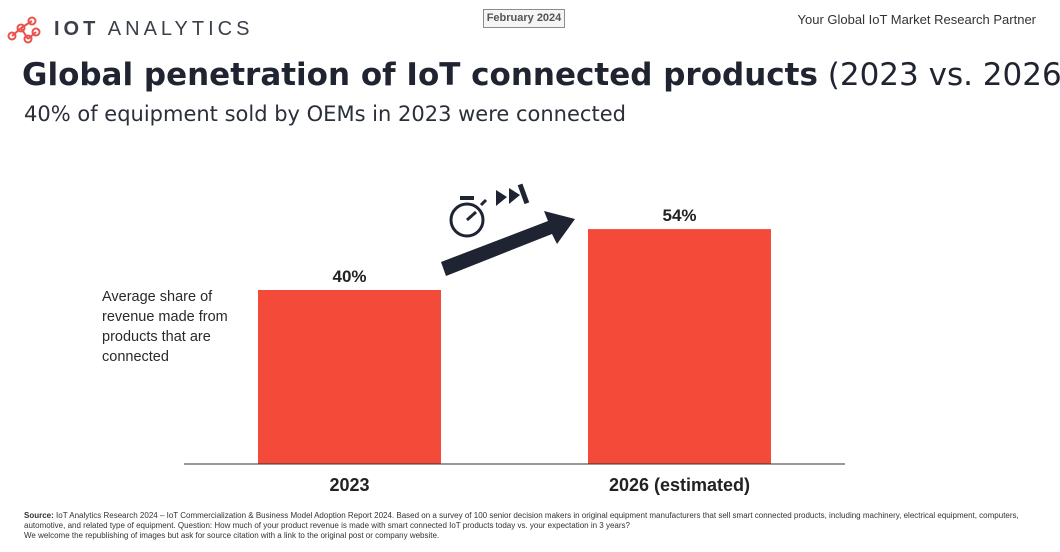  What do you see at coordinates (39, 515) in the screenshot?
I see `source-label: Source:` at bounding box center [39, 515].